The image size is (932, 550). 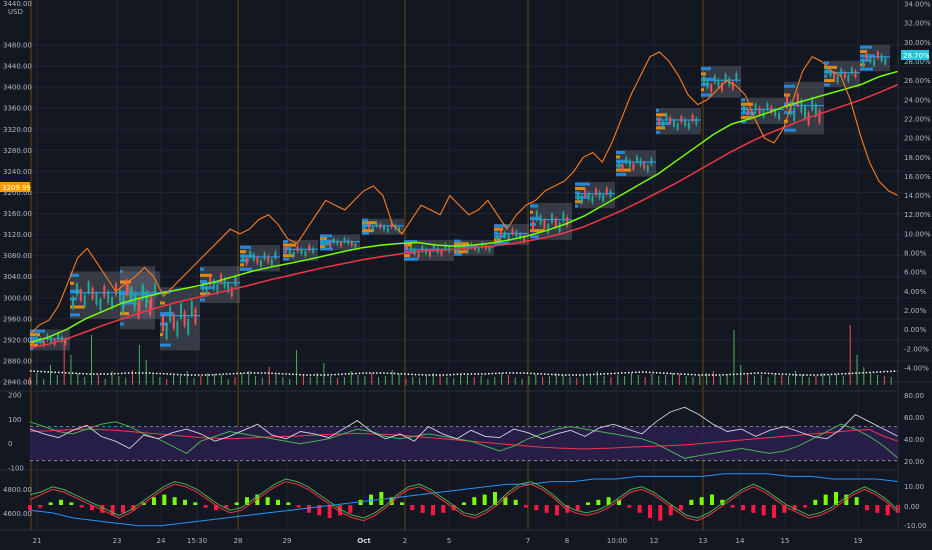 I want to click on macd-red-line, so click(x=464, y=501).